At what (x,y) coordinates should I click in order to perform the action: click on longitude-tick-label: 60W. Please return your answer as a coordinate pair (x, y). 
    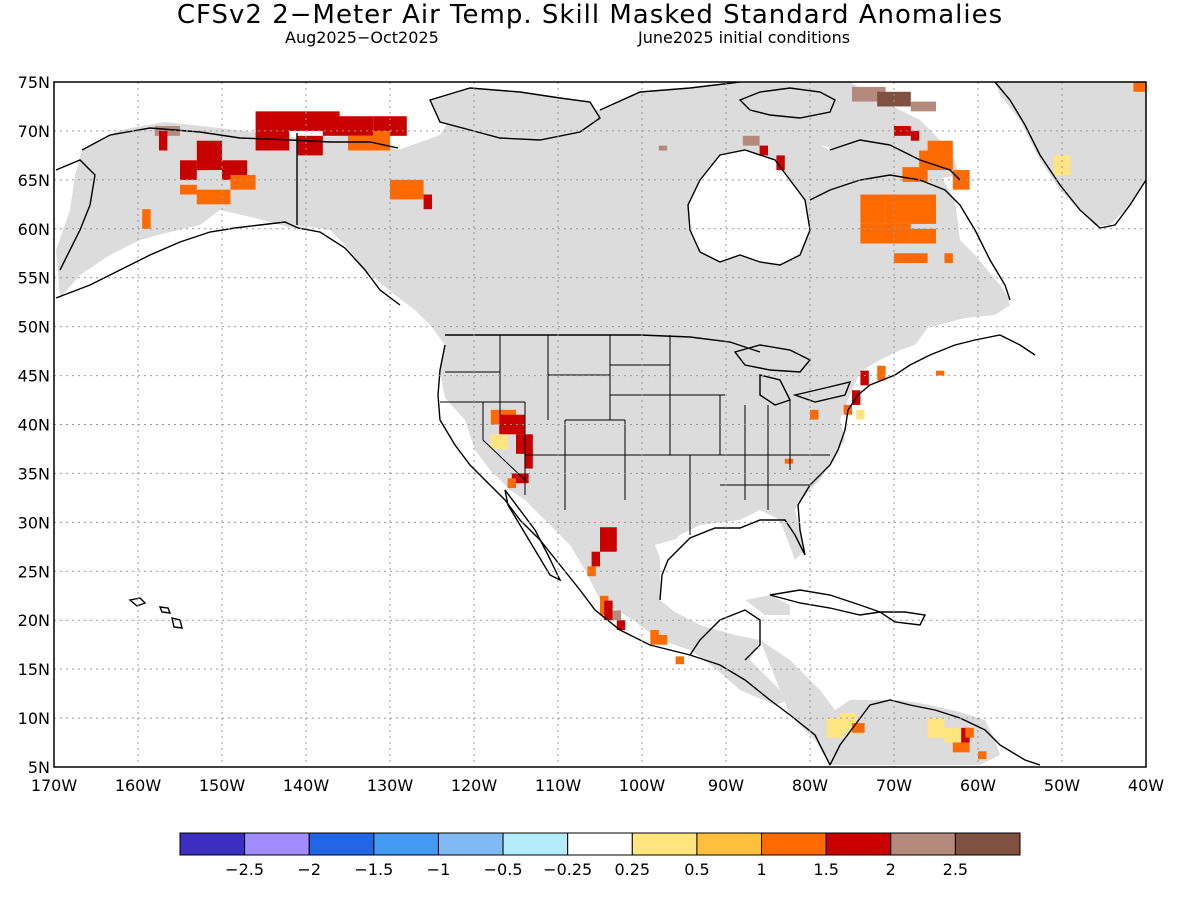
    Looking at the image, I should click on (978, 785).